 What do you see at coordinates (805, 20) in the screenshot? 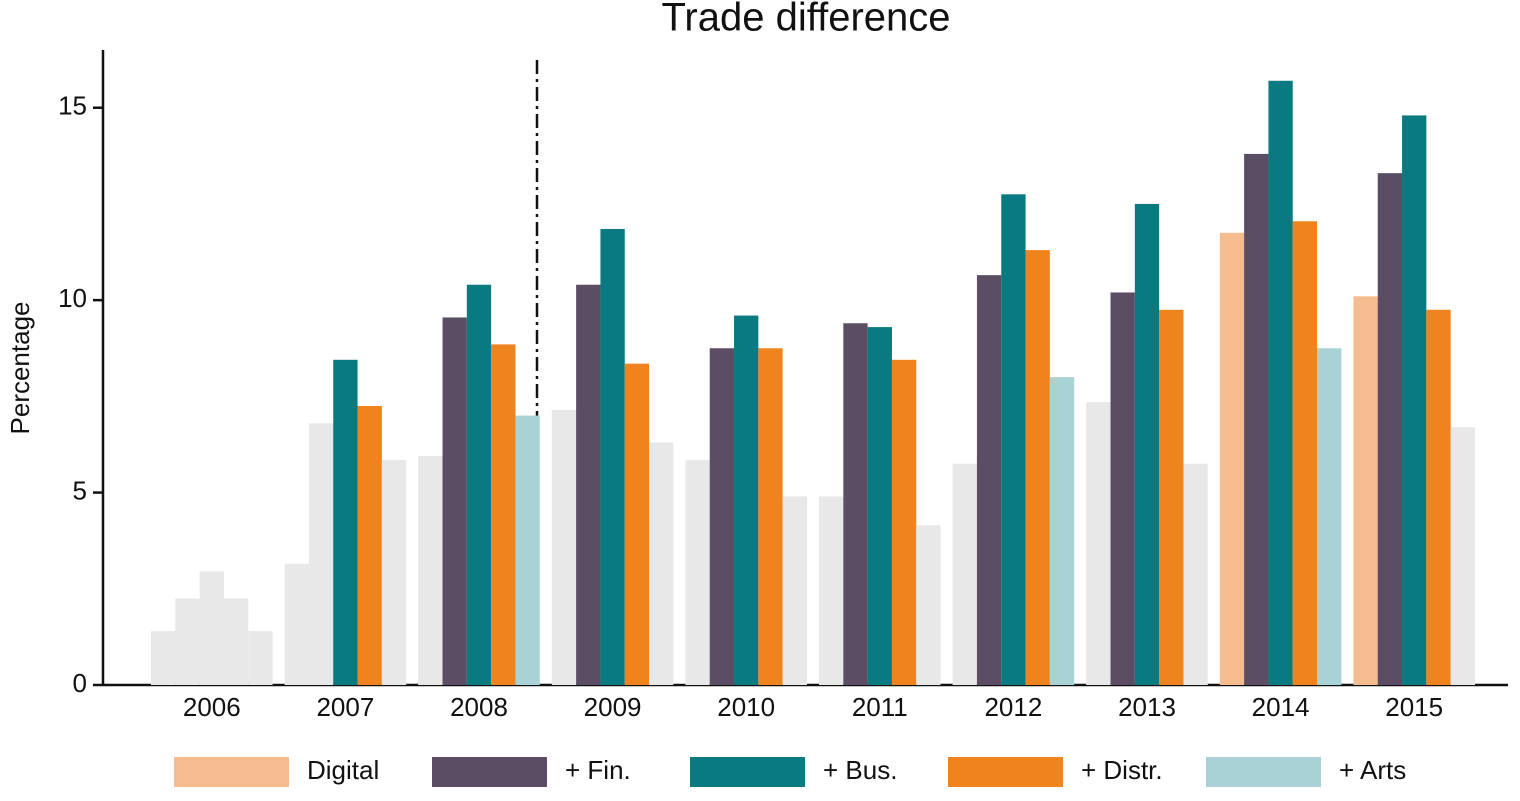
I see `chart-title: Trade difference` at bounding box center [805, 20].